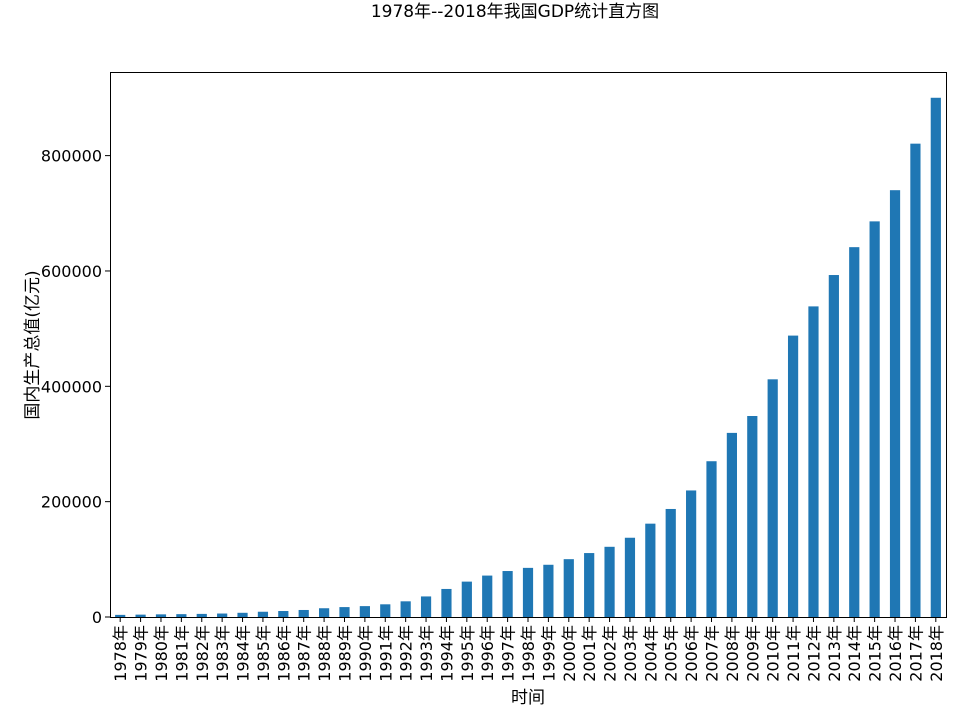 This screenshot has width=966, height=716. Describe the element at coordinates (120, 653) in the screenshot. I see `x-tick-label: 1978年` at that location.